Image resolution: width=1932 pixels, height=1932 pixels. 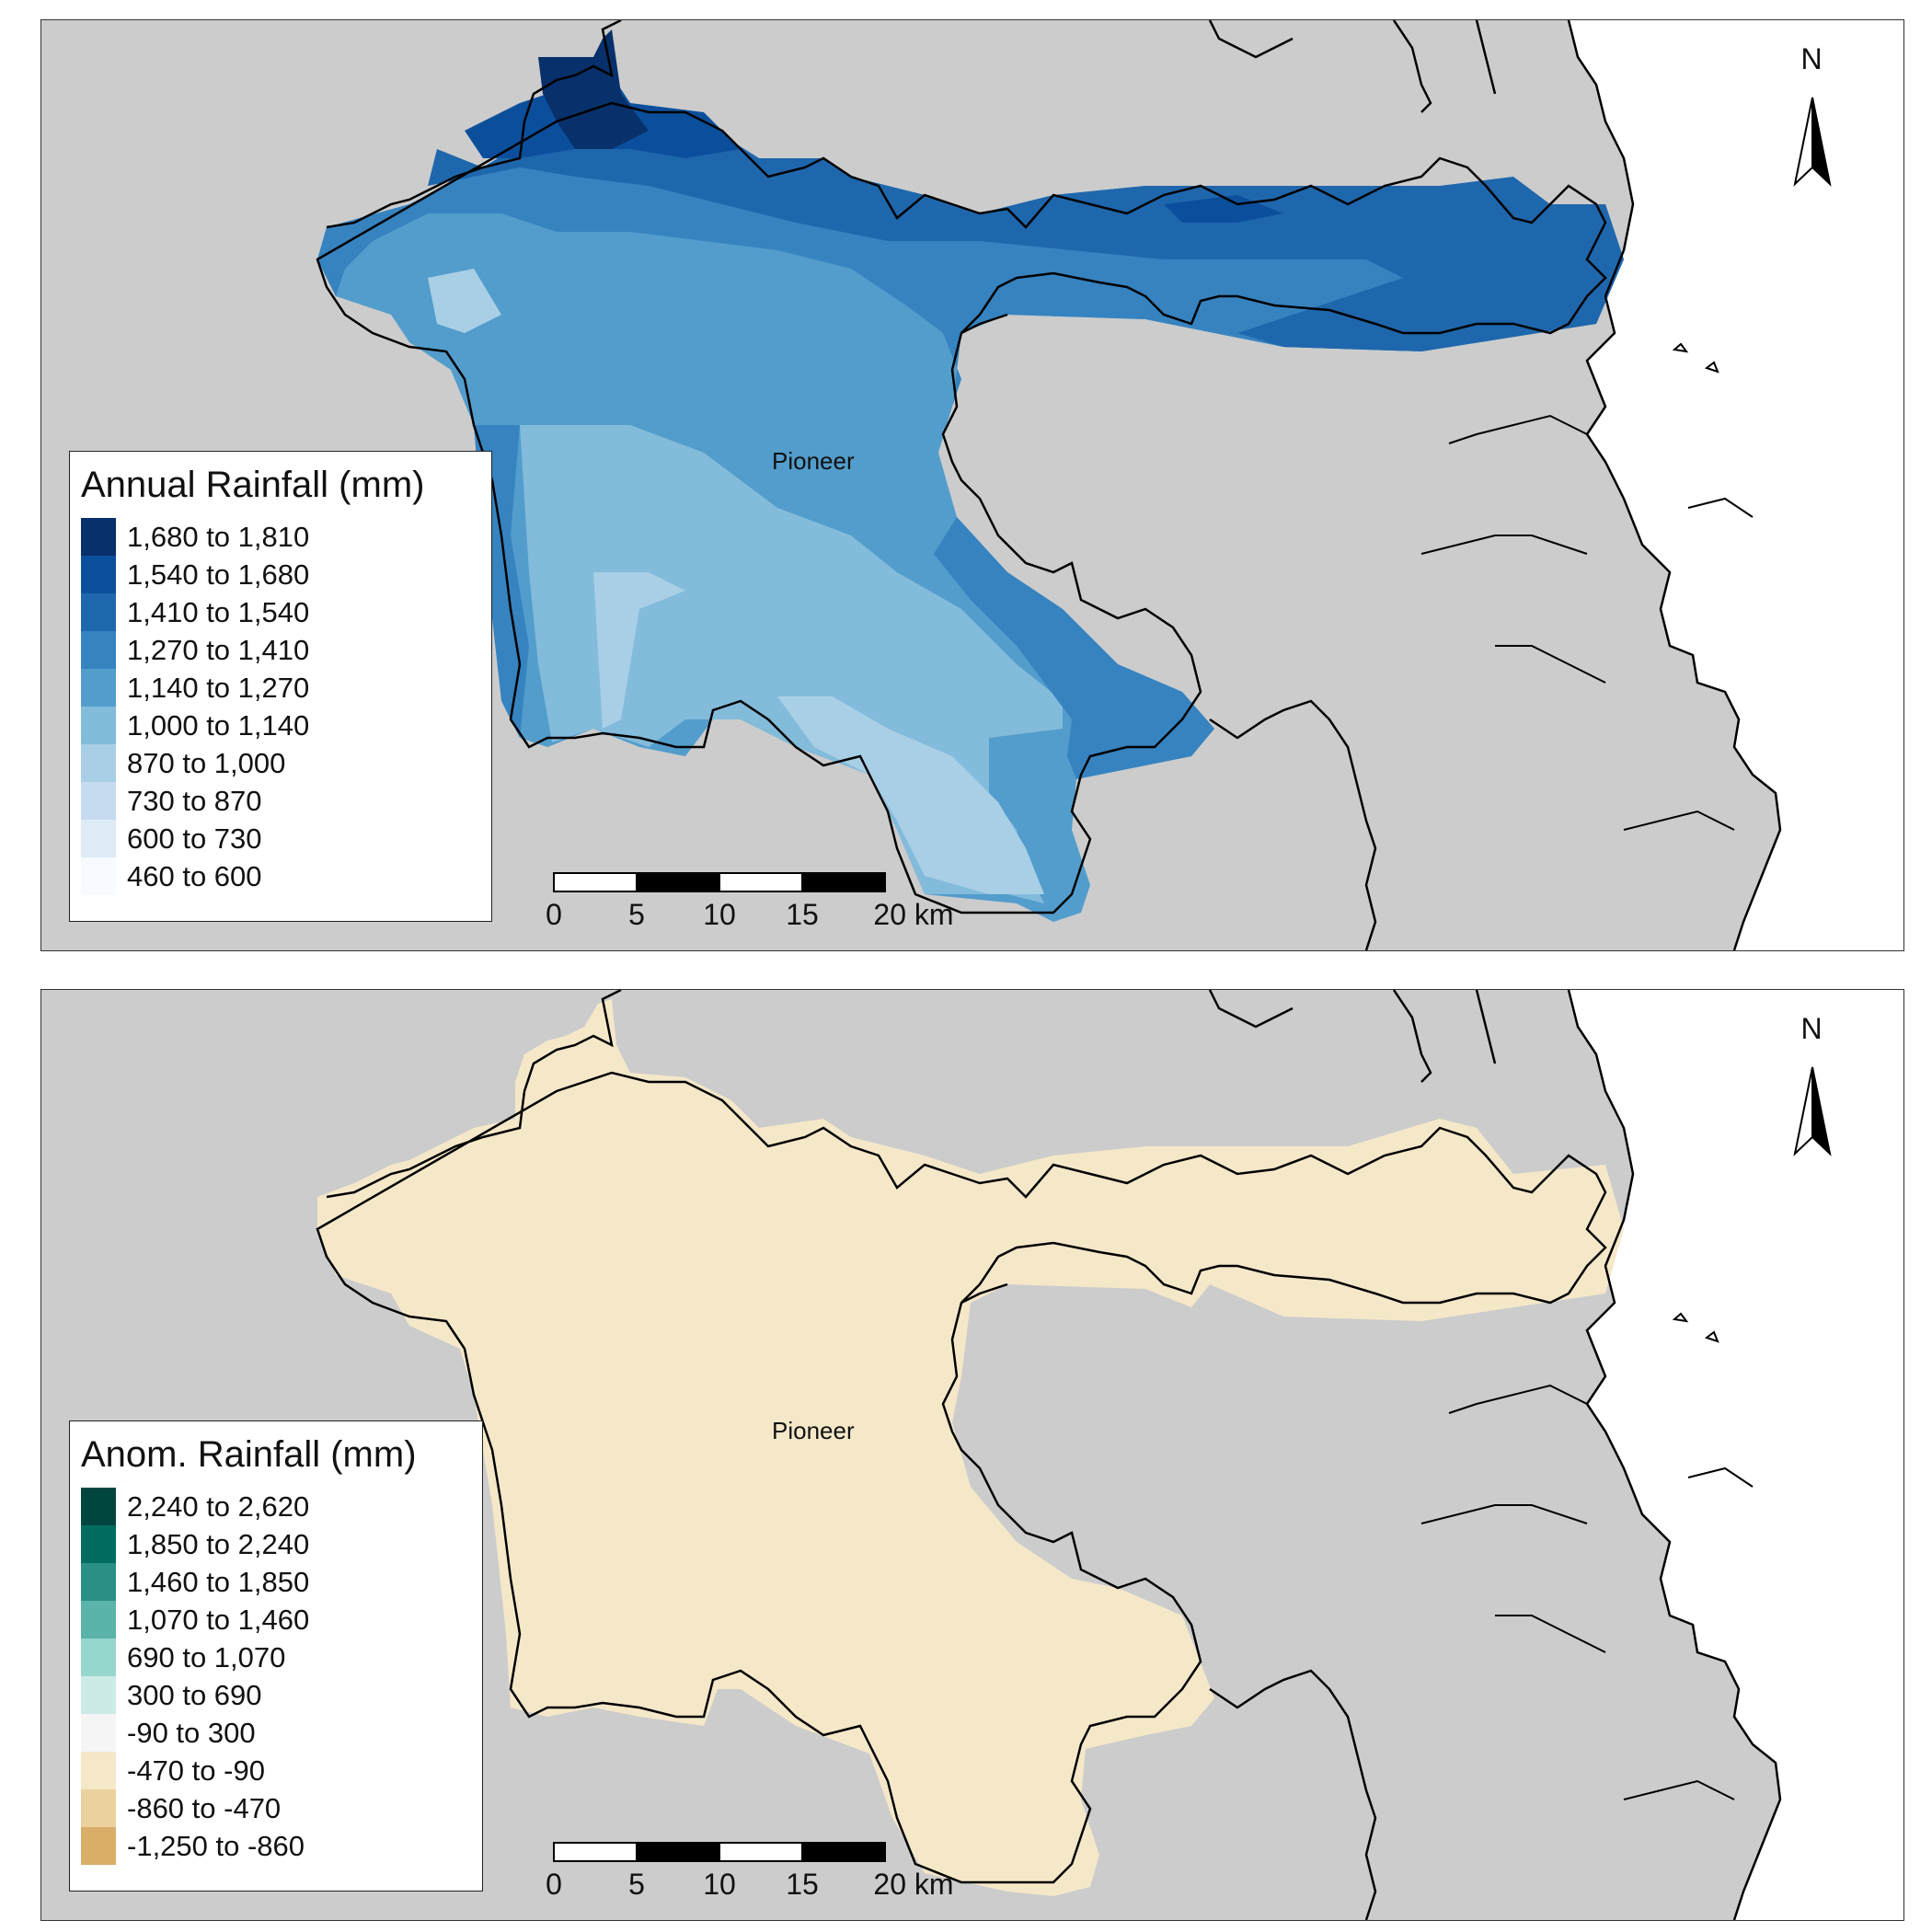 What do you see at coordinates (194, 838) in the screenshot?
I see `legend-label: 600 to 730` at bounding box center [194, 838].